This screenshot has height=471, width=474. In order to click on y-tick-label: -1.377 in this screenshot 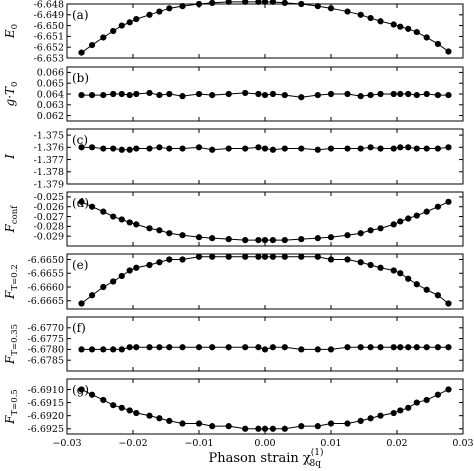, I will do `click(49, 160)`.